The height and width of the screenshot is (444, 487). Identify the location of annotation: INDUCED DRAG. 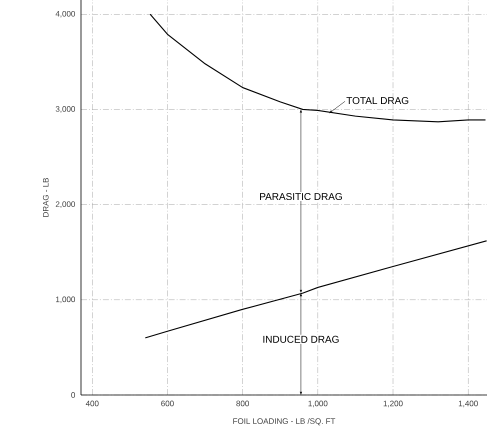
(301, 339).